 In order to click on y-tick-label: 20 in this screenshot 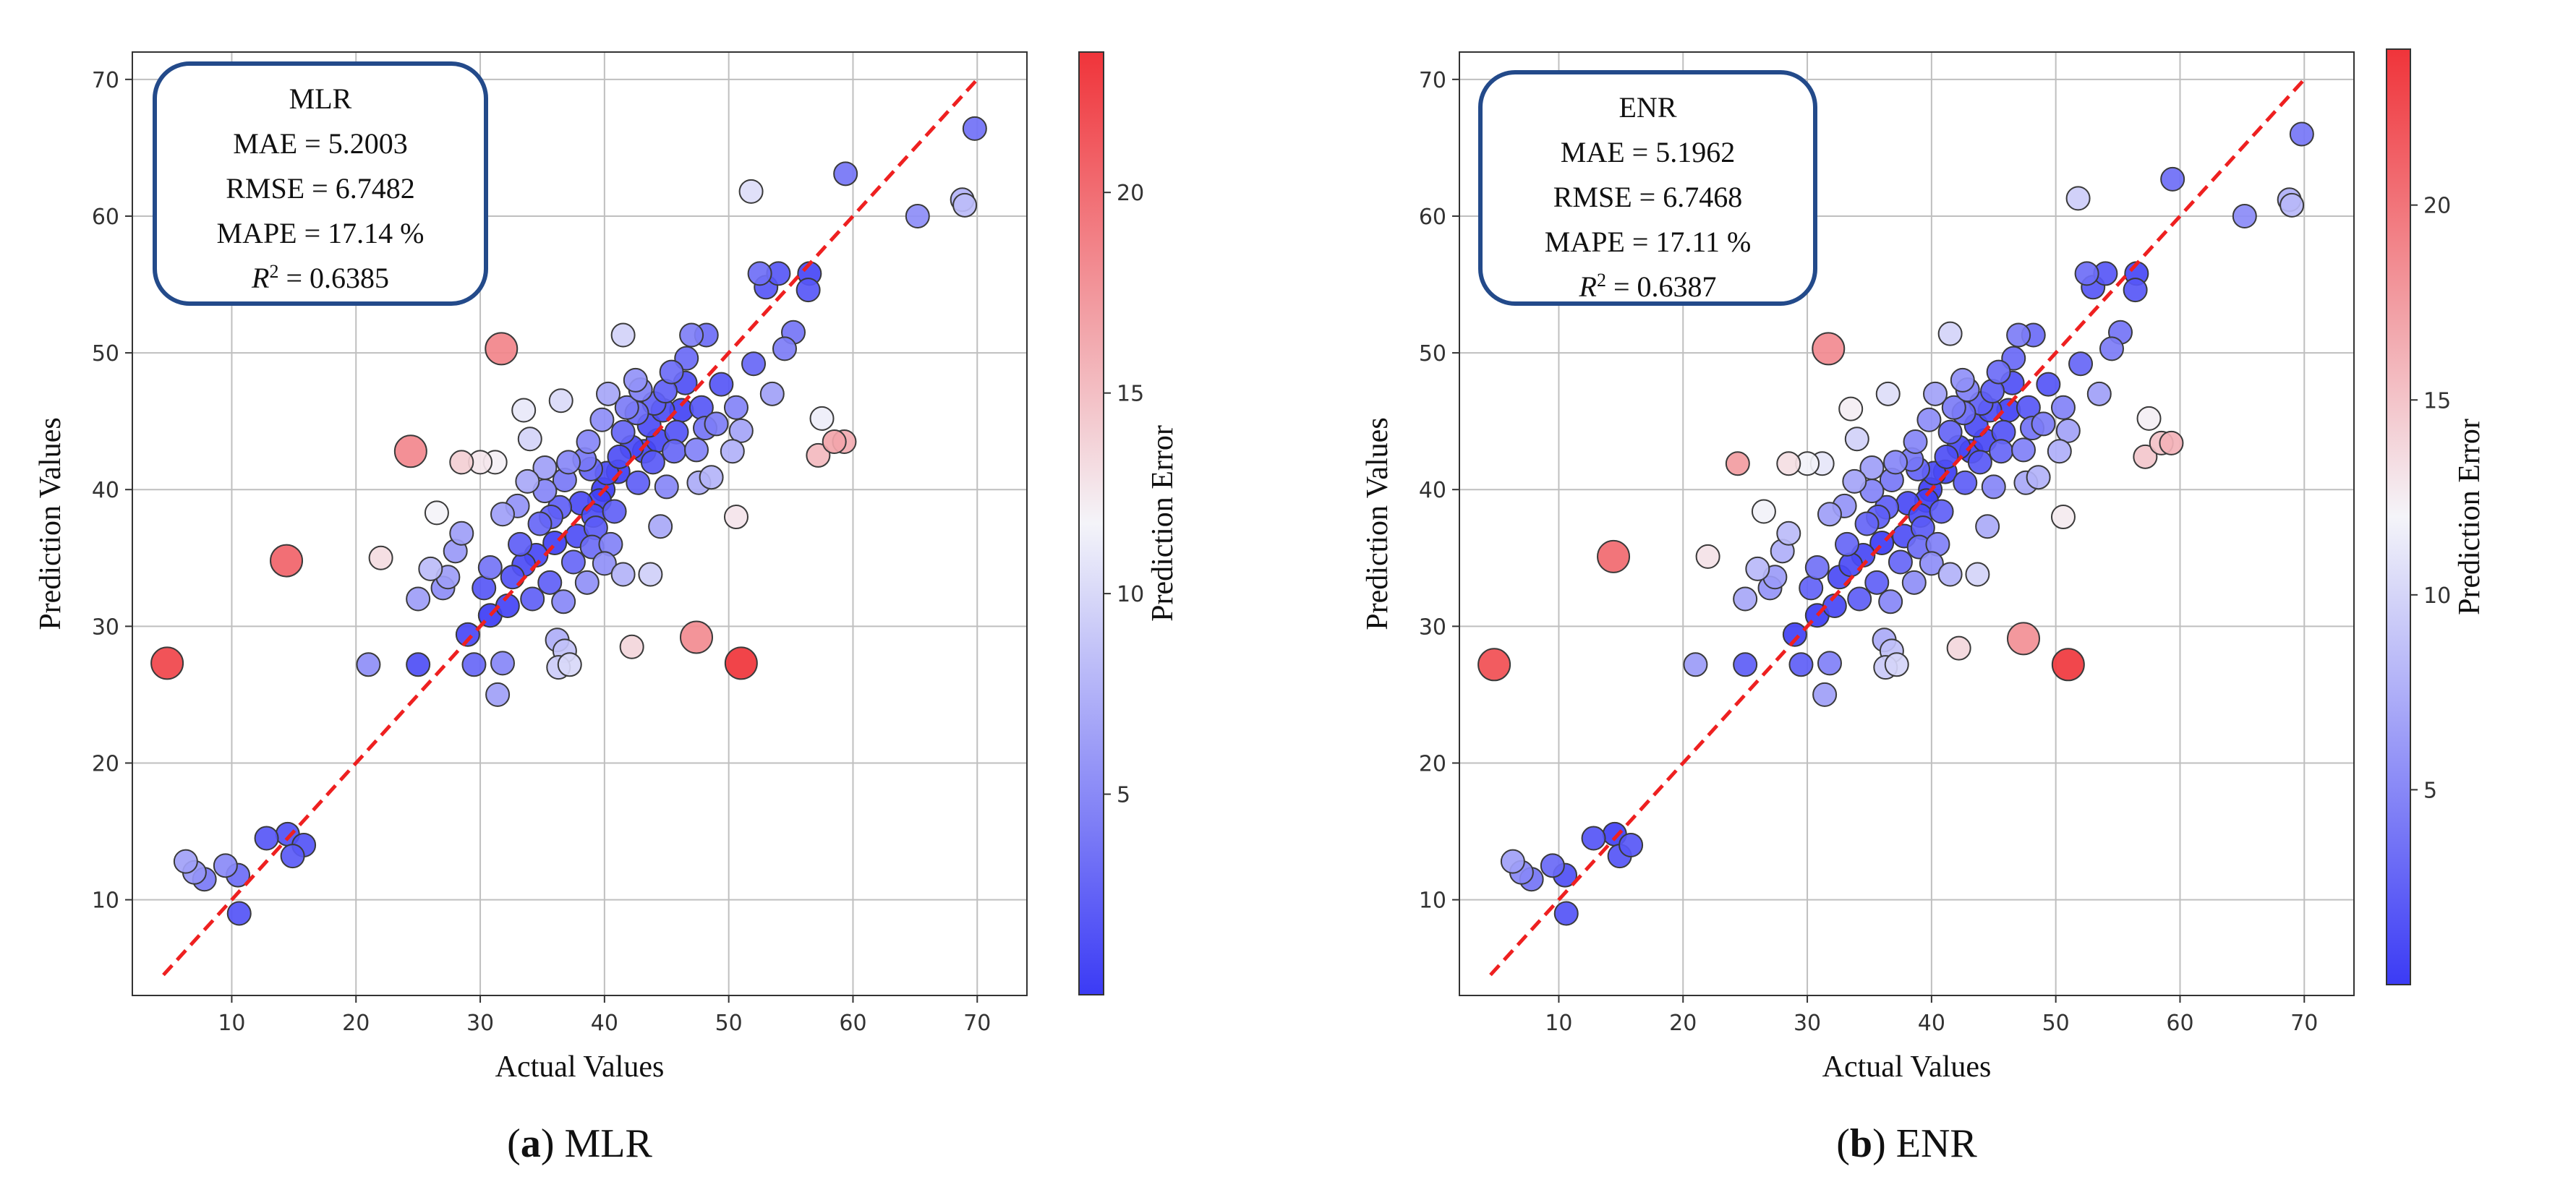, I will do `click(1432, 764)`.